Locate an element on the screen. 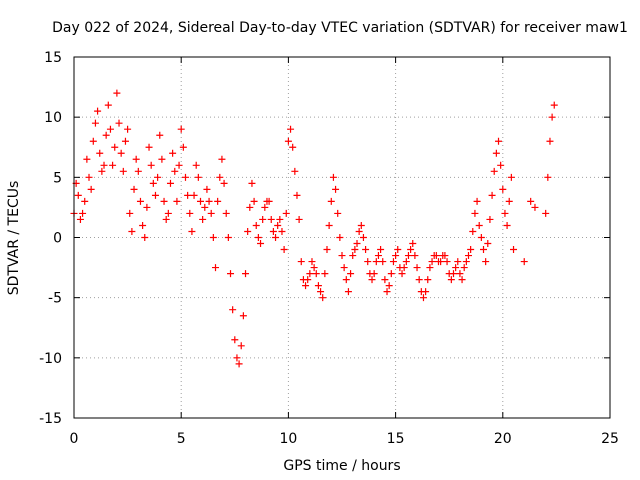 The width and height of the screenshot is (640, 480). y-tick-label: 15 is located at coordinates (53, 58).